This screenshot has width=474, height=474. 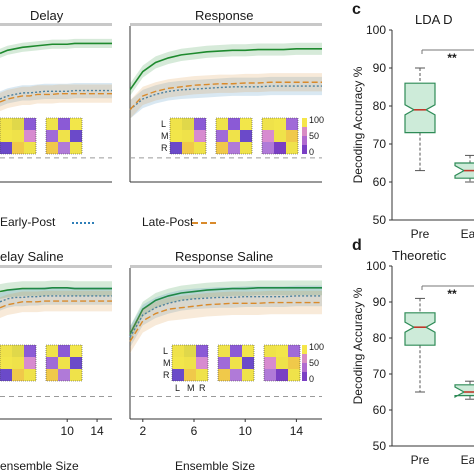 I want to click on heatmap-row-label: M, so click(x=165, y=136).